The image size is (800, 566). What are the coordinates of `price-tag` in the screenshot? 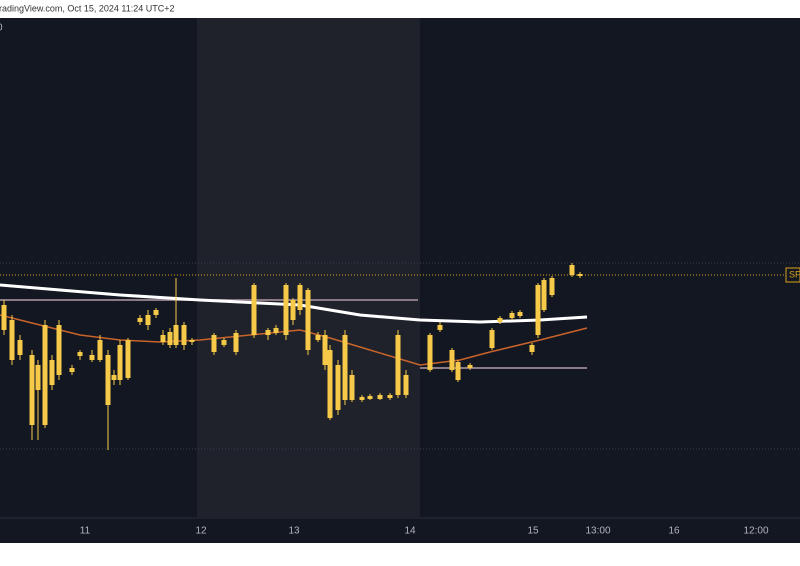 It's located at (792, 275).